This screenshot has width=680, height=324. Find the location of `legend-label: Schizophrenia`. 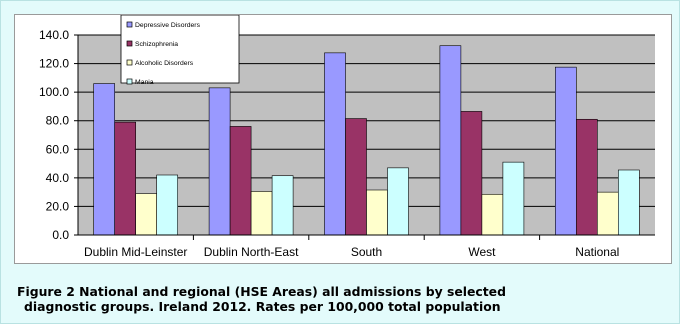

legend-label: Schizophrenia is located at coordinates (156, 44).